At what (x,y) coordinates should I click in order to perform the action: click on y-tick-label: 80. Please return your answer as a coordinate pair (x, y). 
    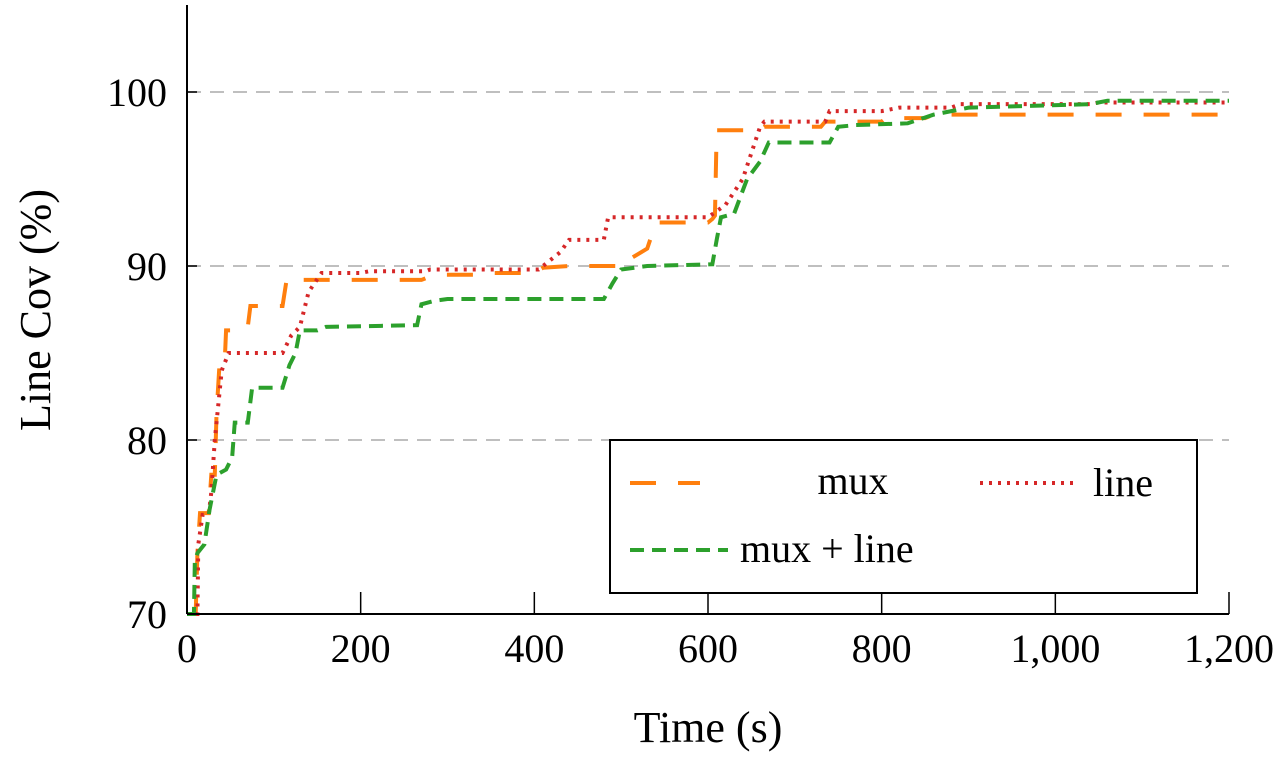
    Looking at the image, I should click on (147, 440).